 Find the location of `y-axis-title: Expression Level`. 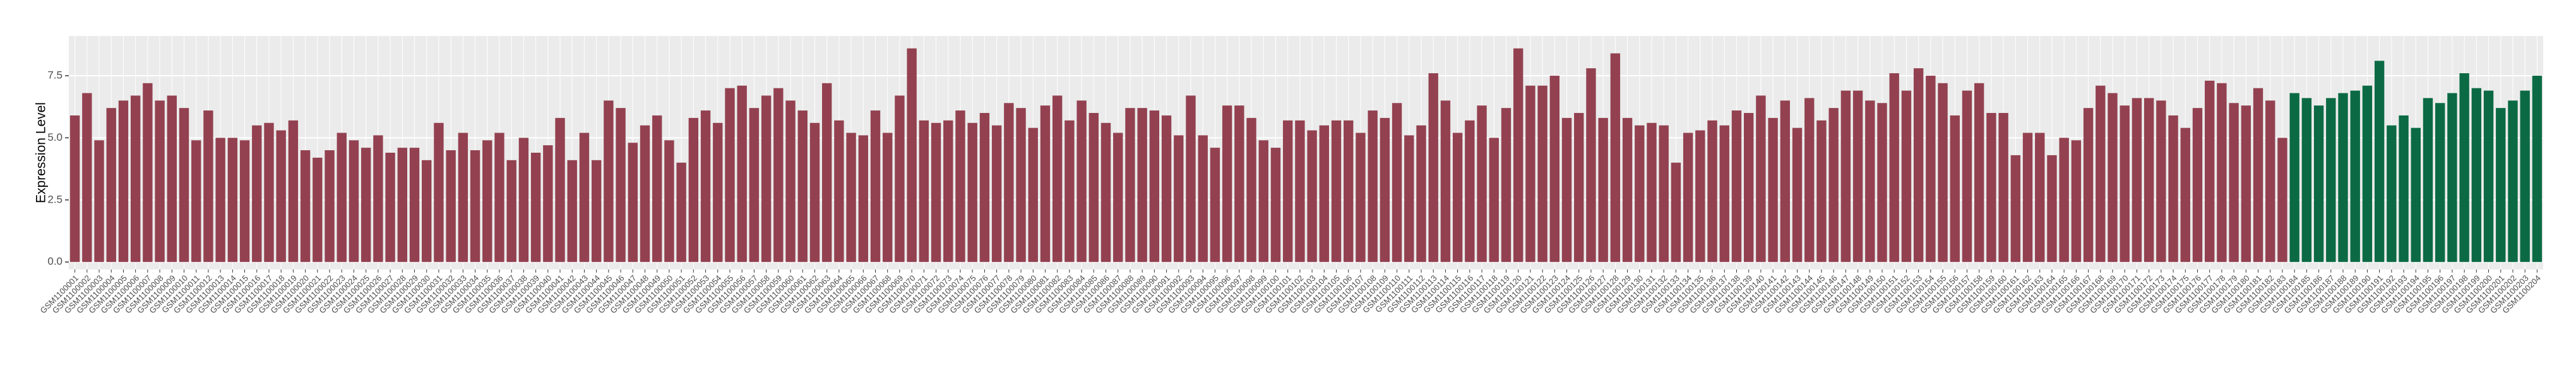

y-axis-title: Expression Level is located at coordinates (41, 152).